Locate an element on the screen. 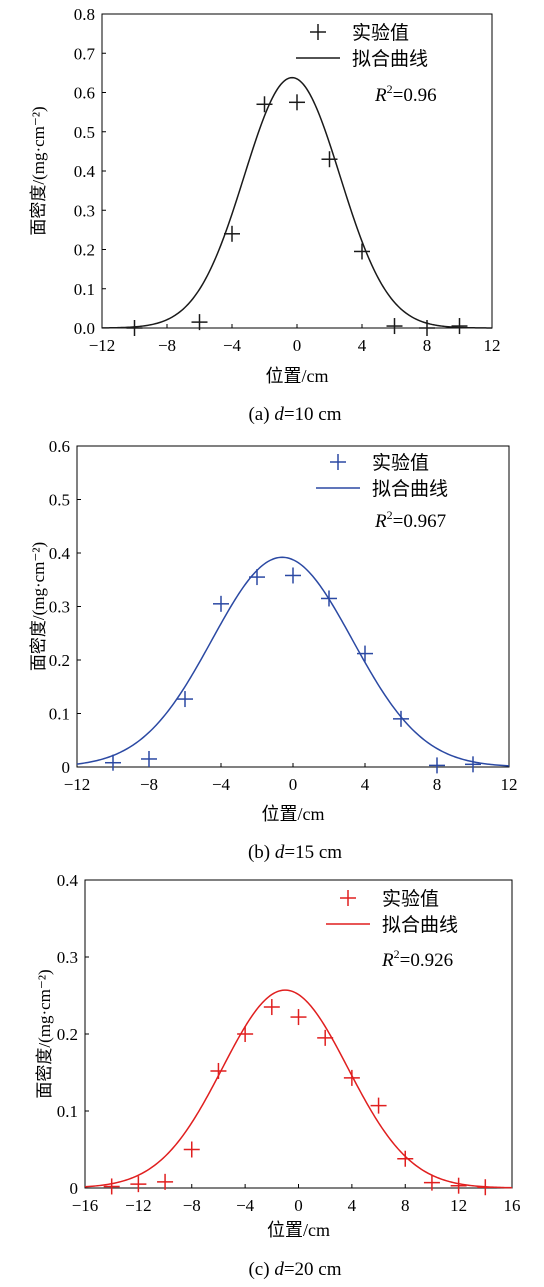 This screenshot has height=1287, width=544. r-squared-value: =0.967 is located at coordinates (419, 521).